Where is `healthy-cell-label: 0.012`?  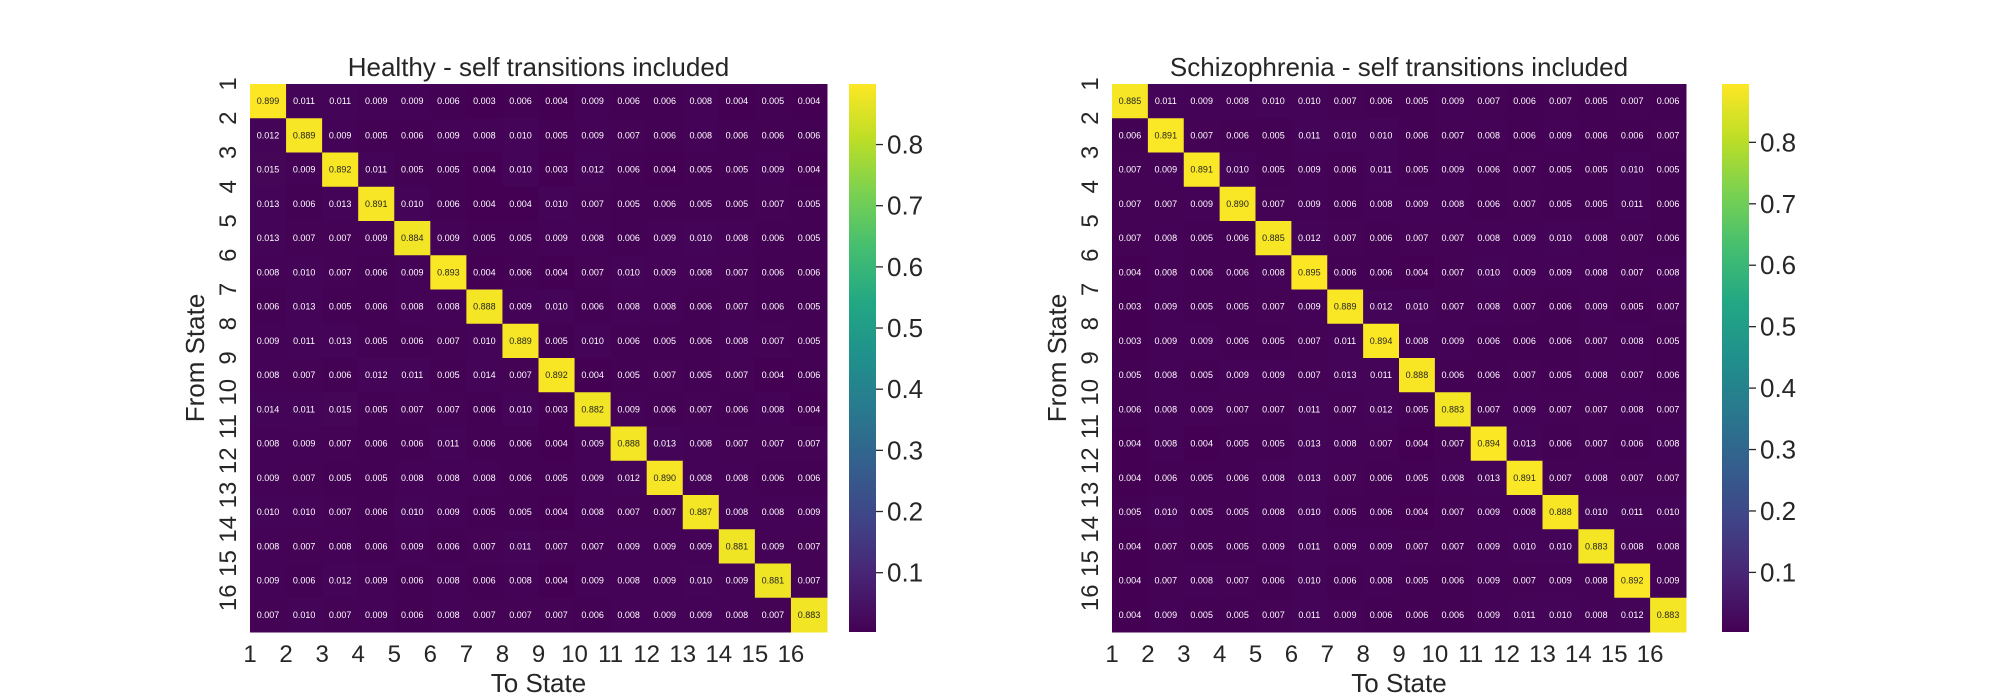 healthy-cell-label: 0.012 is located at coordinates (628, 478).